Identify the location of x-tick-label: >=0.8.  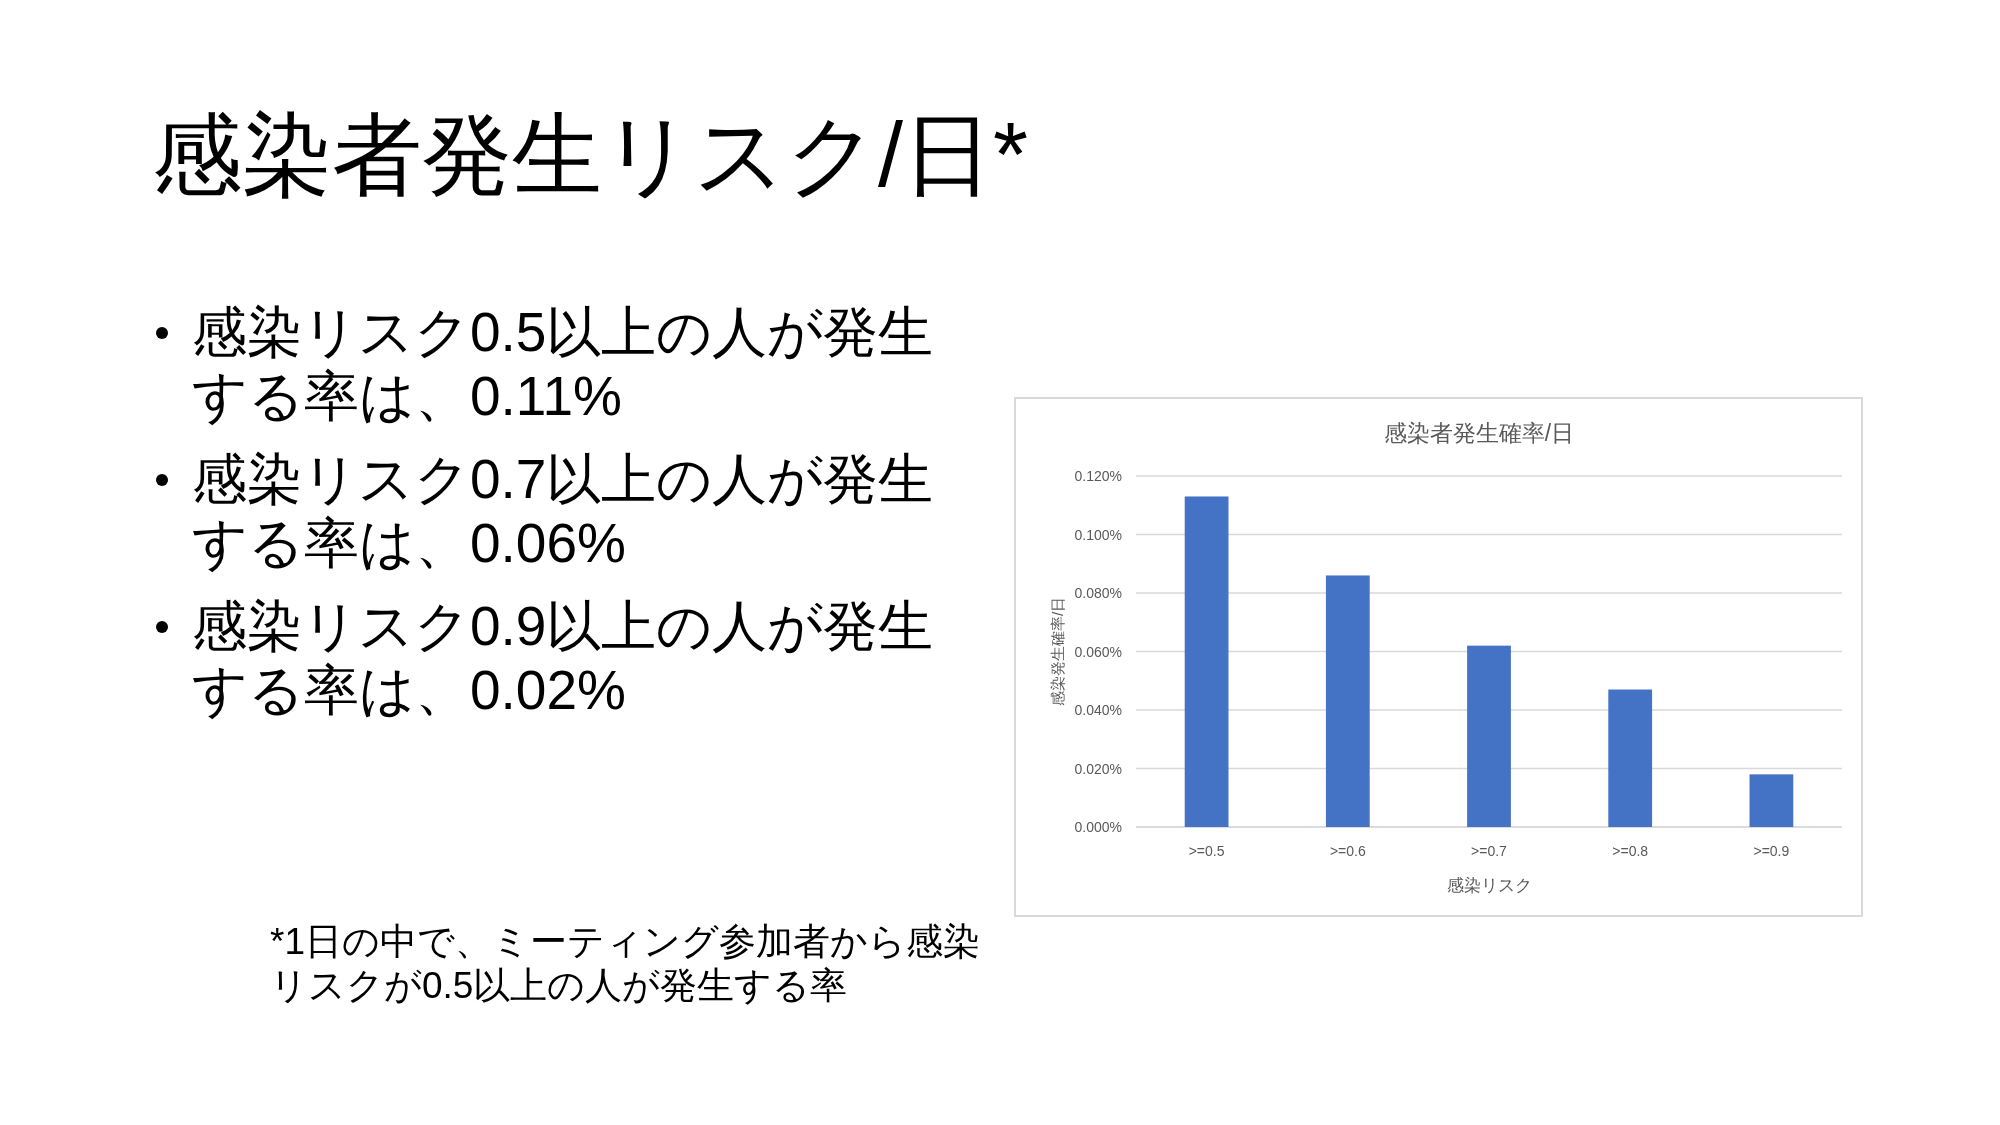
(1630, 851).